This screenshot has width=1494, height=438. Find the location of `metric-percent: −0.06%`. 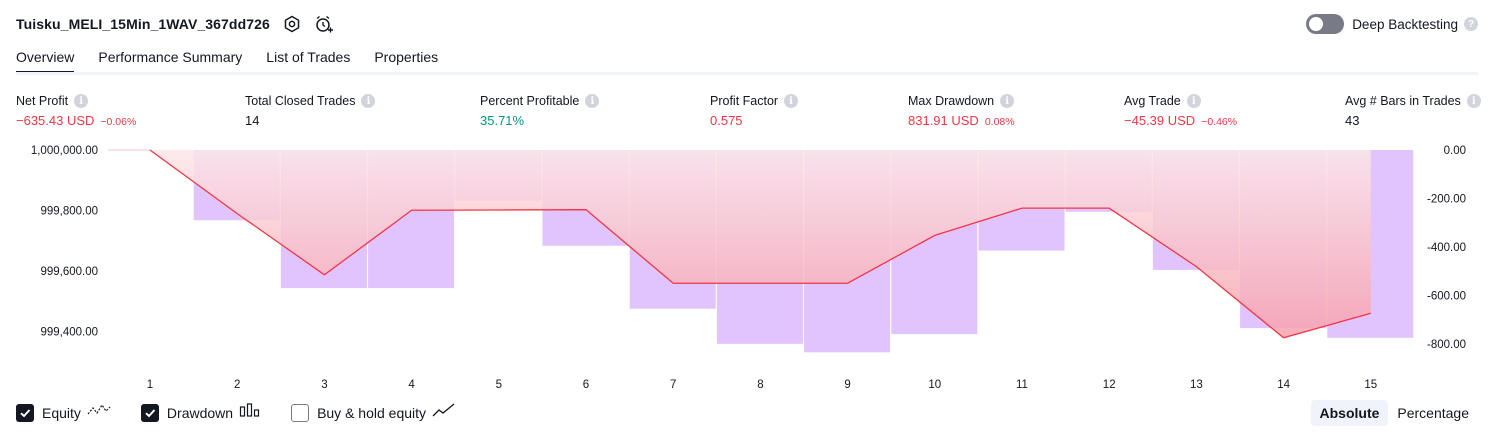

metric-percent: −0.06% is located at coordinates (118, 122).